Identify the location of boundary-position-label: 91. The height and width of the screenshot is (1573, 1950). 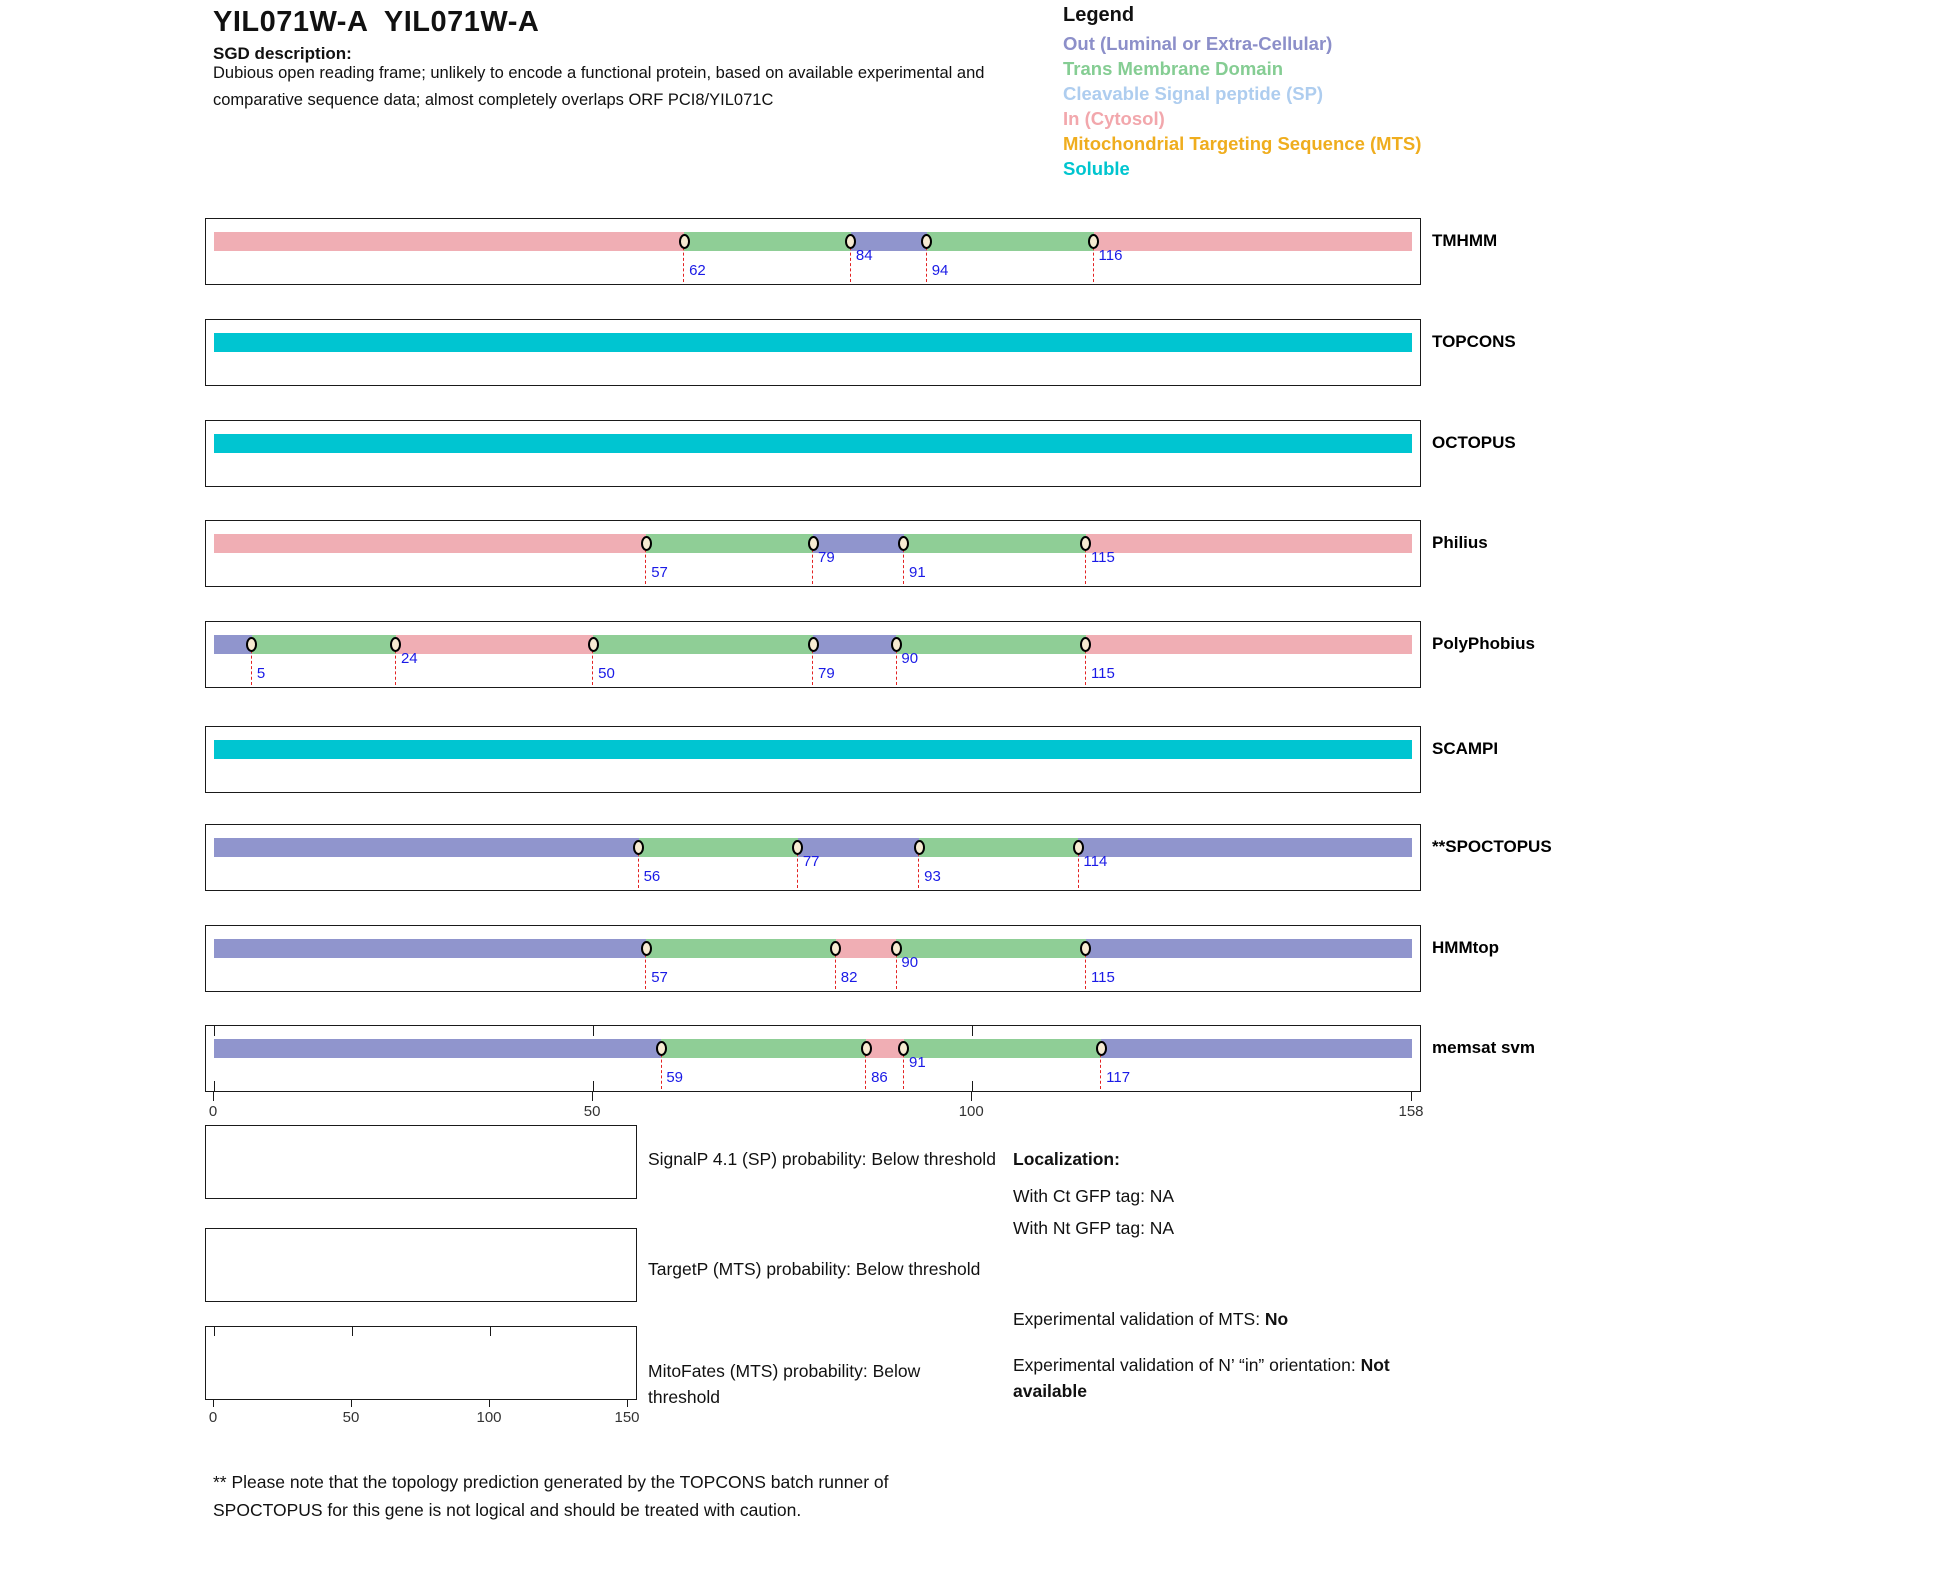
(917, 572).